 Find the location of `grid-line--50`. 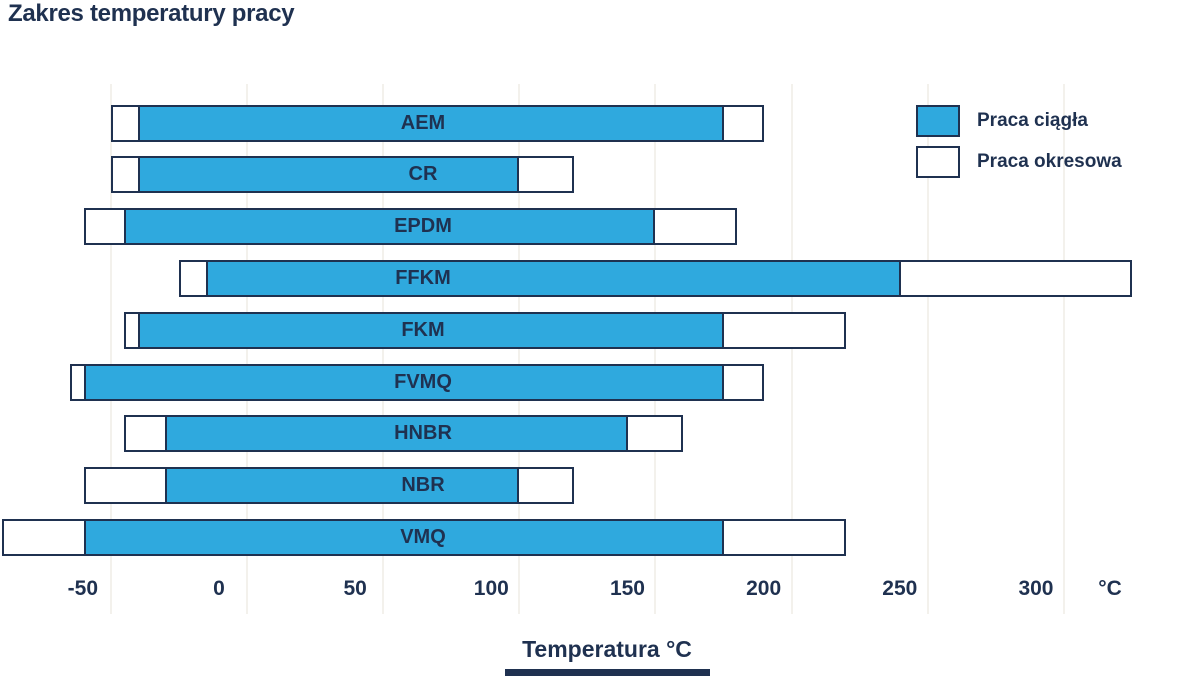

grid-line--50 is located at coordinates (110, 349).